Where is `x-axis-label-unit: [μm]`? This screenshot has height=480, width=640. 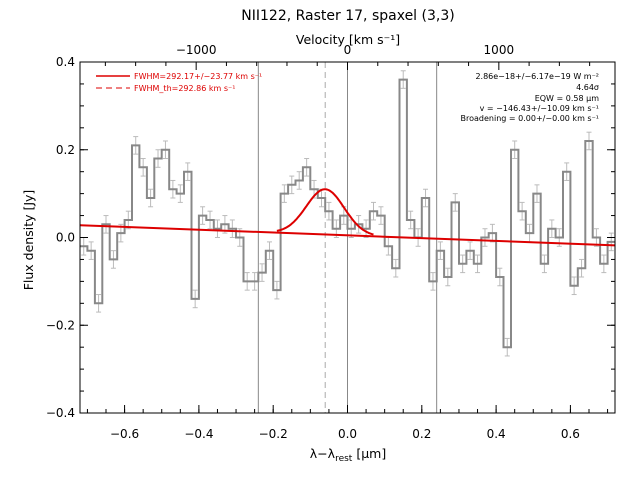
x-axis-label-unit: [μm] is located at coordinates (369, 453).